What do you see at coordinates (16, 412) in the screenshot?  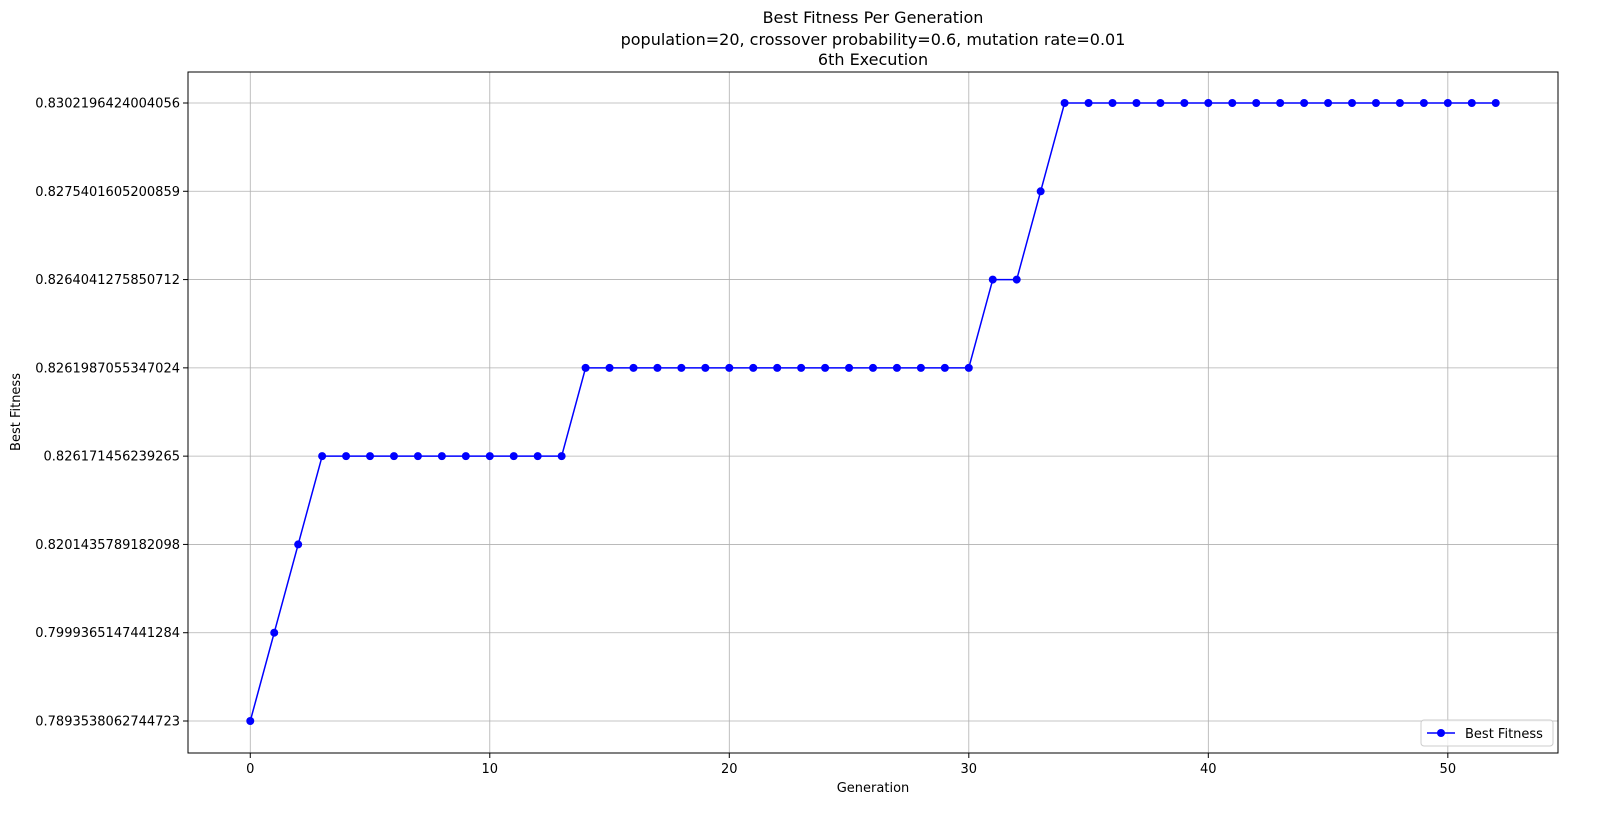 I see `y-axis-label: Best Fitness` at bounding box center [16, 412].